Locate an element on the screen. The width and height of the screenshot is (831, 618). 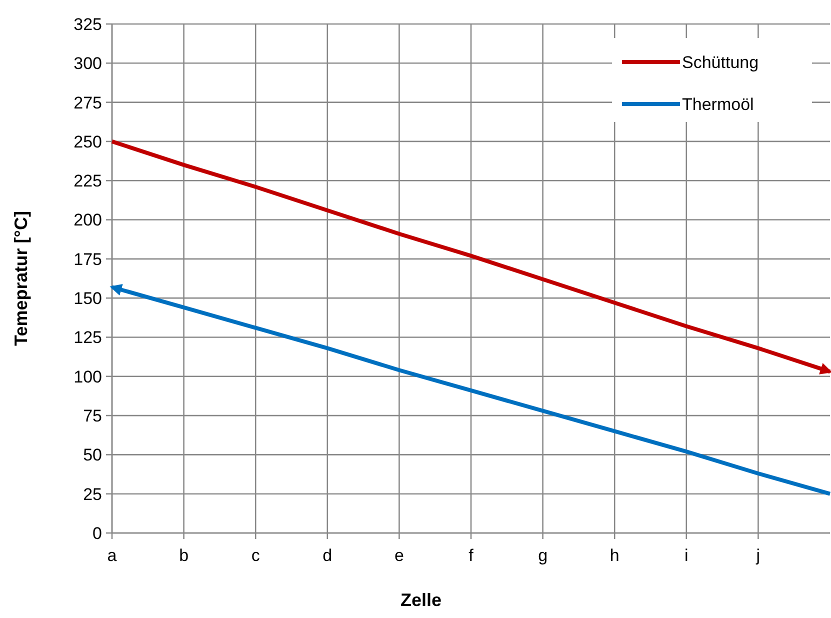
y-tick-label: 125 is located at coordinates (88, 338).